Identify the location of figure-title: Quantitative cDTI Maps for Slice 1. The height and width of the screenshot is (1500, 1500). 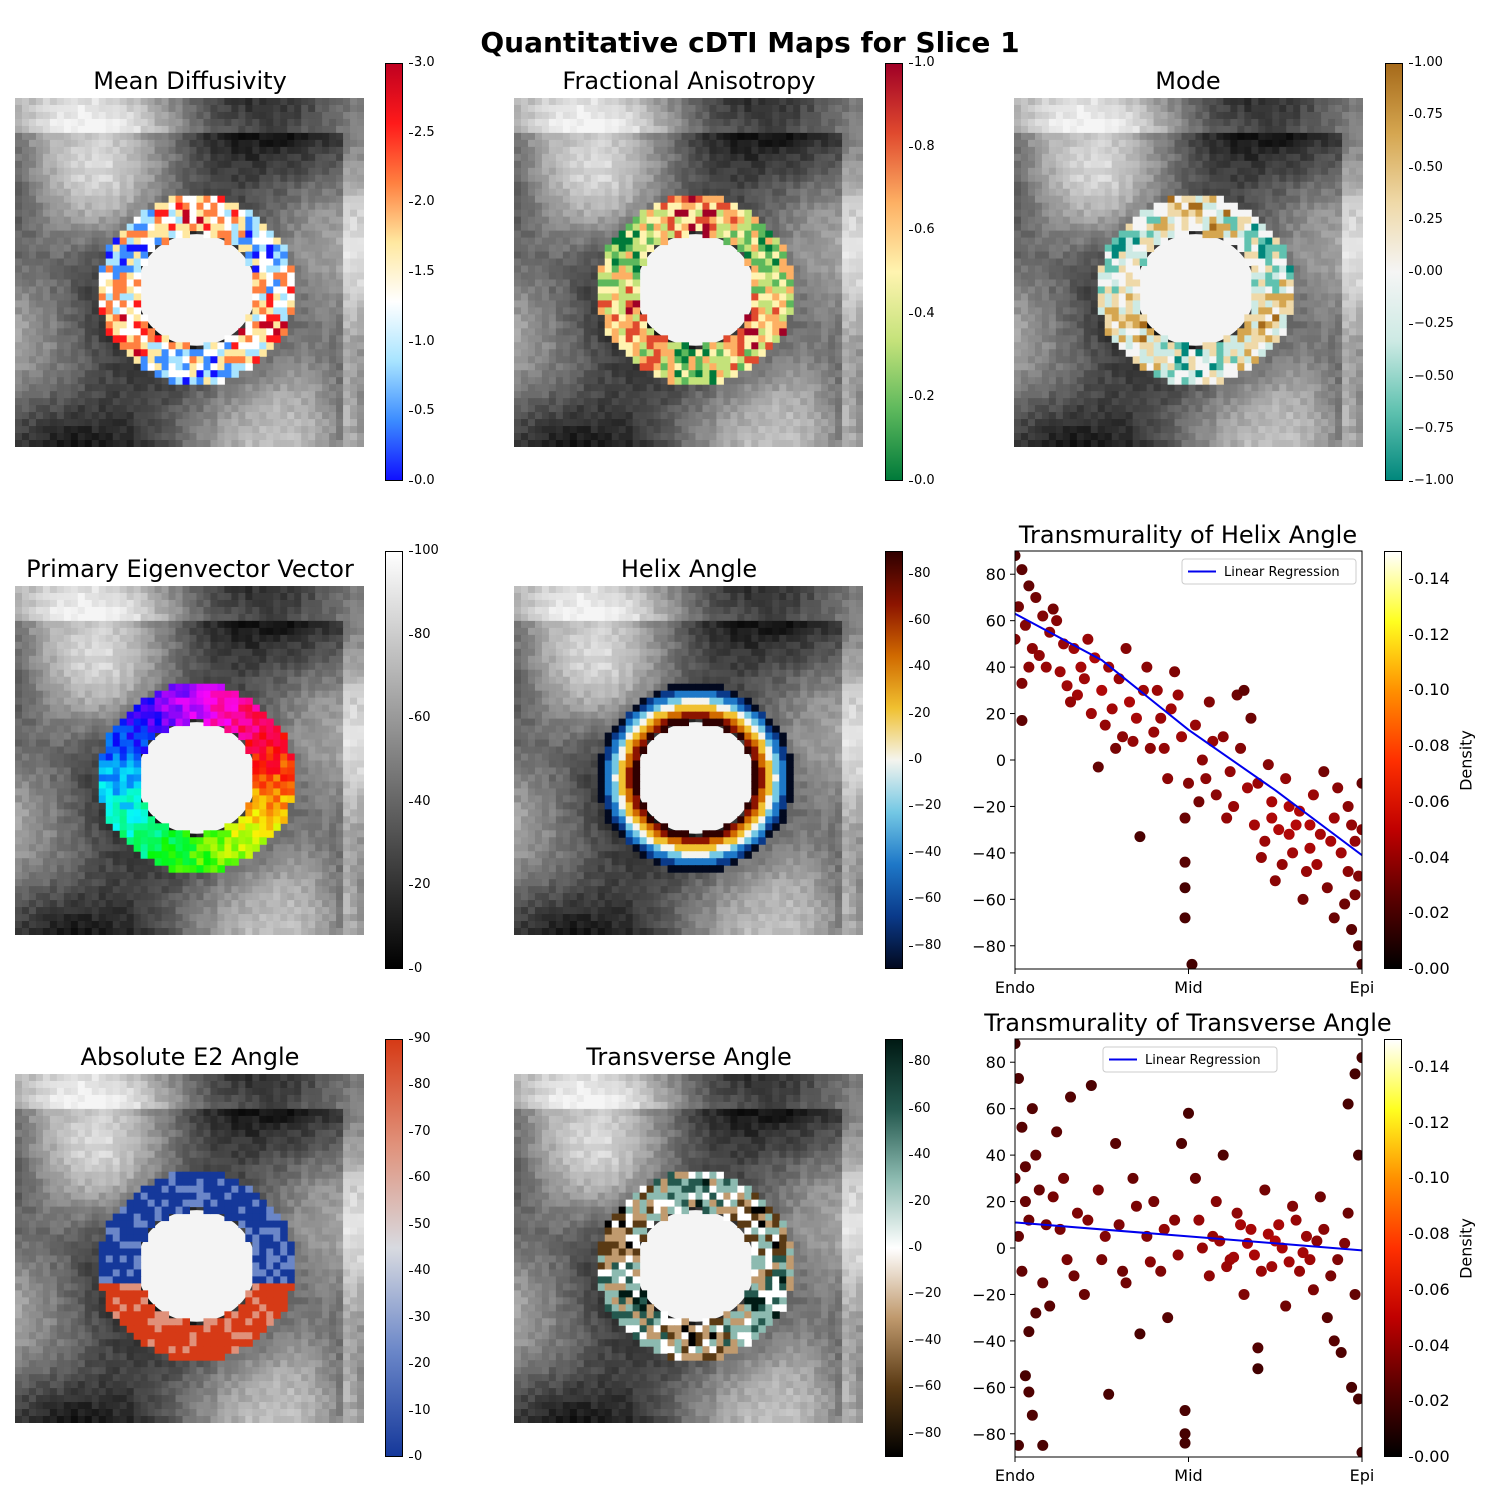
(750, 42).